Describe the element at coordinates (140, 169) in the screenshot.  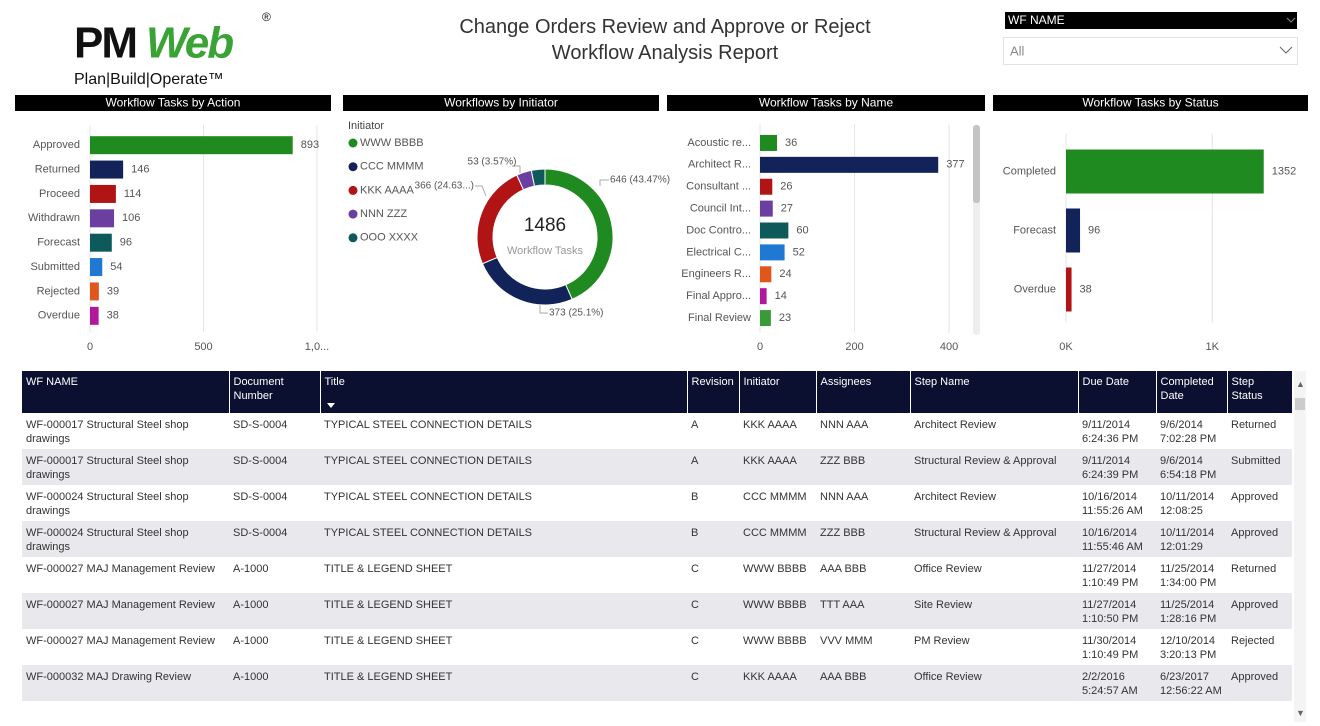
I see `value-label: 146` at that location.